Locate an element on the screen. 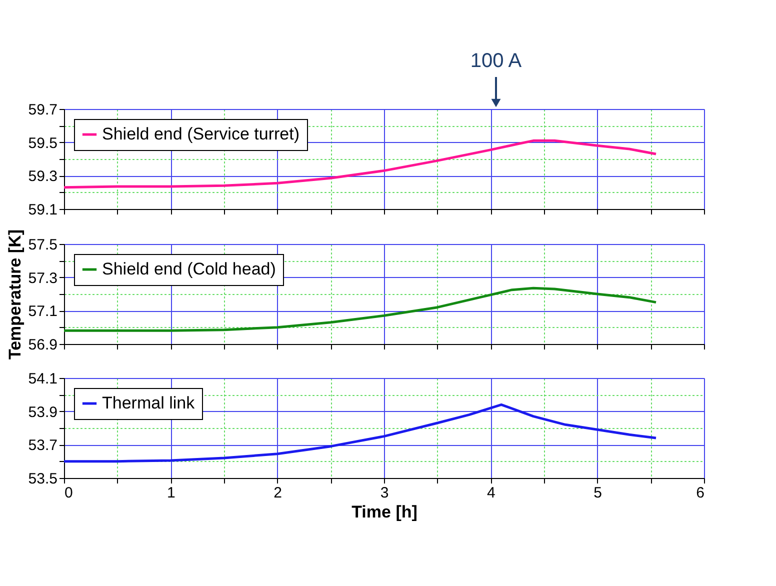 This screenshot has height=586, width=776. y-tick-label: 59.7 is located at coordinates (43, 110).